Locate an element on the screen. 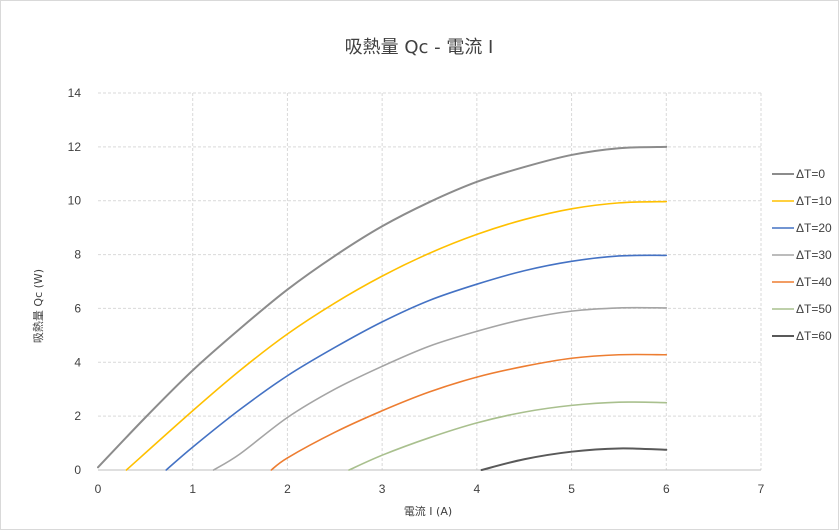 The width and height of the screenshot is (839, 530). x-axis-label: 電流 I (A) is located at coordinates (428, 511).